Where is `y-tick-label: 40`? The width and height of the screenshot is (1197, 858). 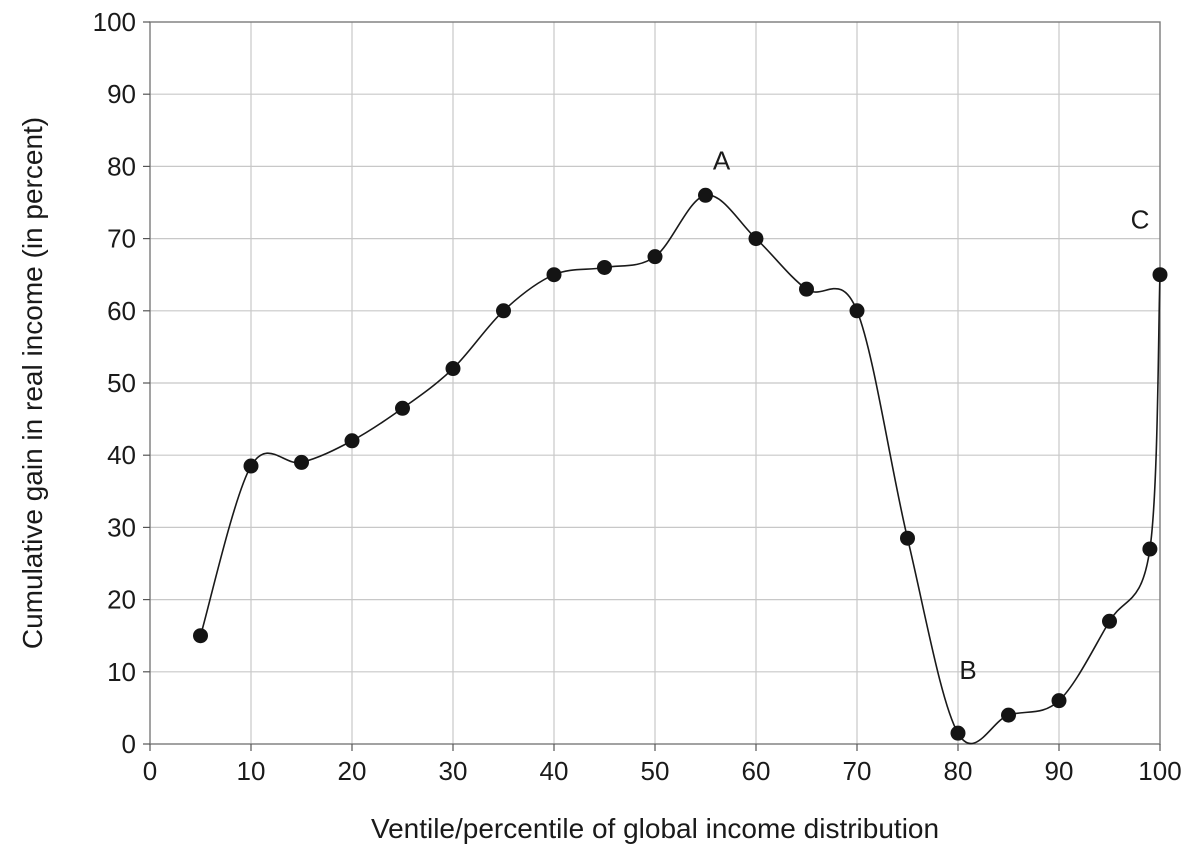 y-tick-label: 40 is located at coordinates (121, 455).